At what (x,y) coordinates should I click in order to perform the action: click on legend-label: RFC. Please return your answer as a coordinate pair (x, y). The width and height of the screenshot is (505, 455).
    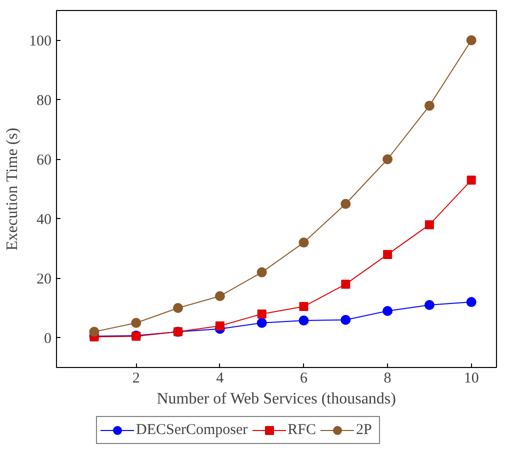
    Looking at the image, I should click on (302, 430).